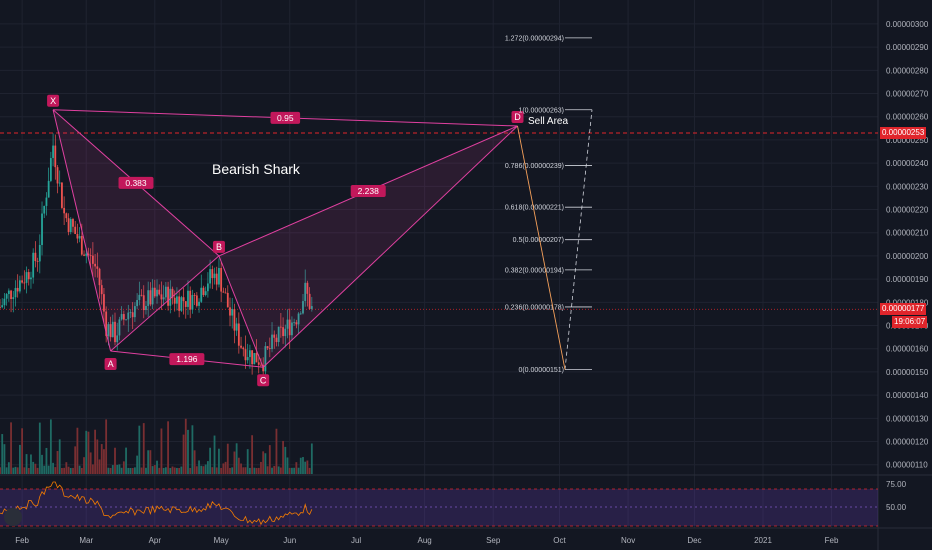 The width and height of the screenshot is (932, 550). I want to click on y-tick-label: 0.00000160, so click(907, 349).